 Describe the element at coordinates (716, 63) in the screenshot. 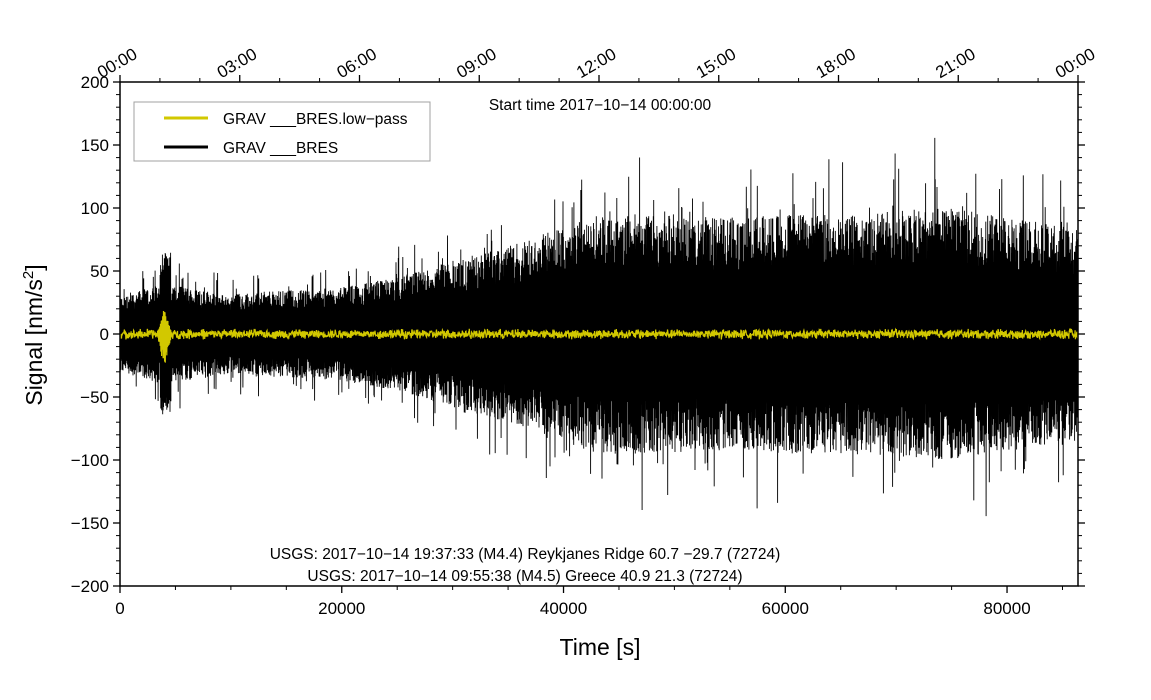

I see `top-tick-label: 15:00` at that location.